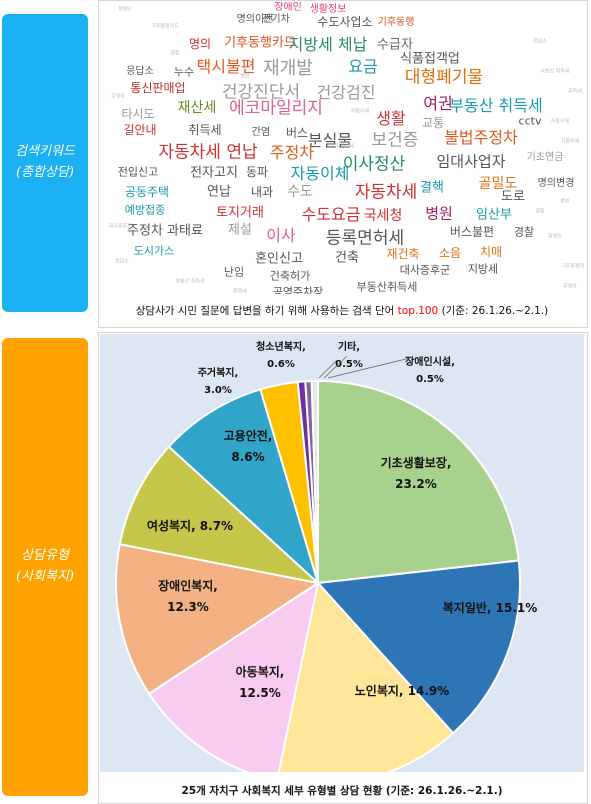 This screenshot has height=804, width=591. What do you see at coordinates (279, 259) in the screenshot?
I see `wordcloud-word: 혼인신고` at bounding box center [279, 259].